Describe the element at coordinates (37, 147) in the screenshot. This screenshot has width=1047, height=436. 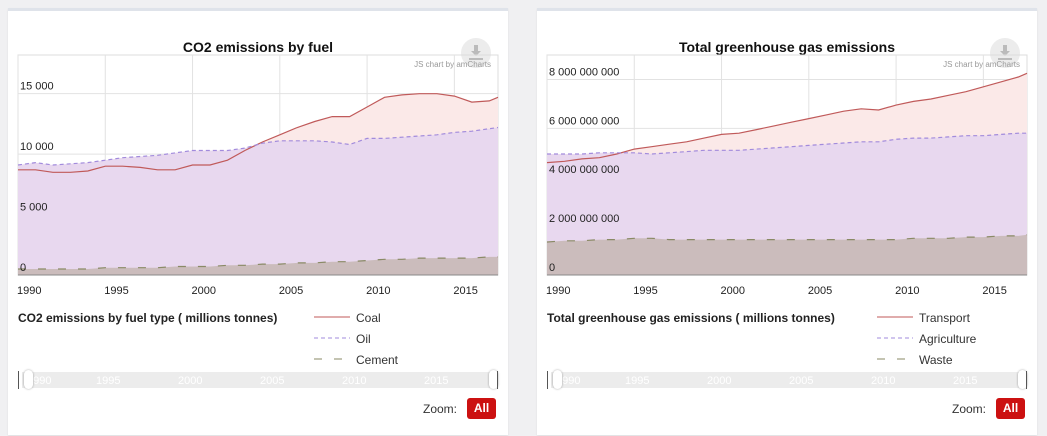
I see `y-tick-label: 10 000` at that location.